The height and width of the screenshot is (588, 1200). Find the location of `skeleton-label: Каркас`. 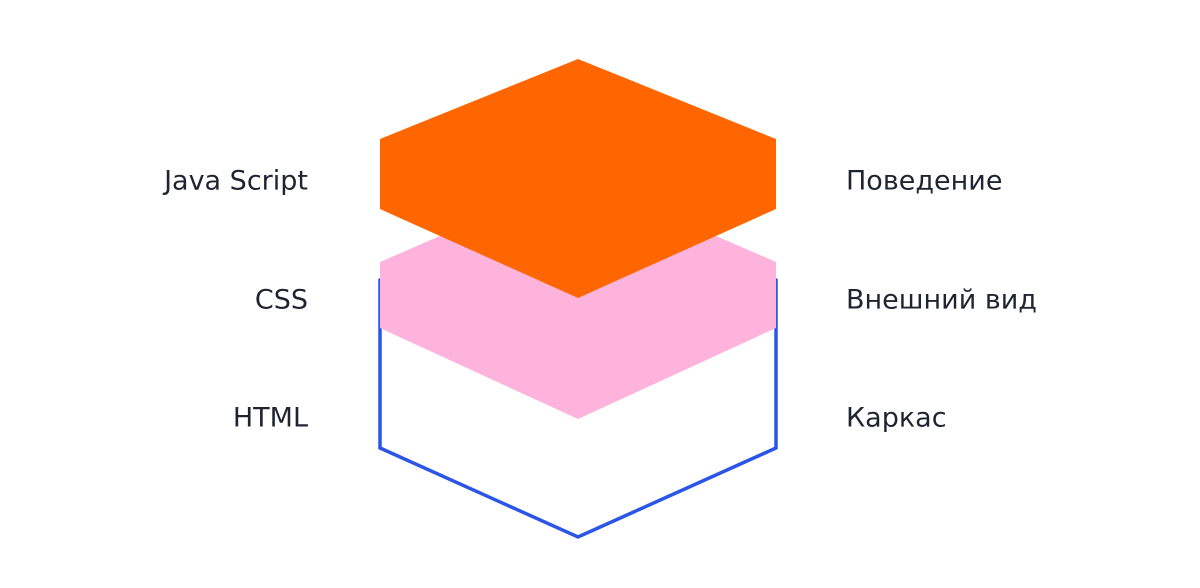

skeleton-label: Каркас is located at coordinates (896, 418).